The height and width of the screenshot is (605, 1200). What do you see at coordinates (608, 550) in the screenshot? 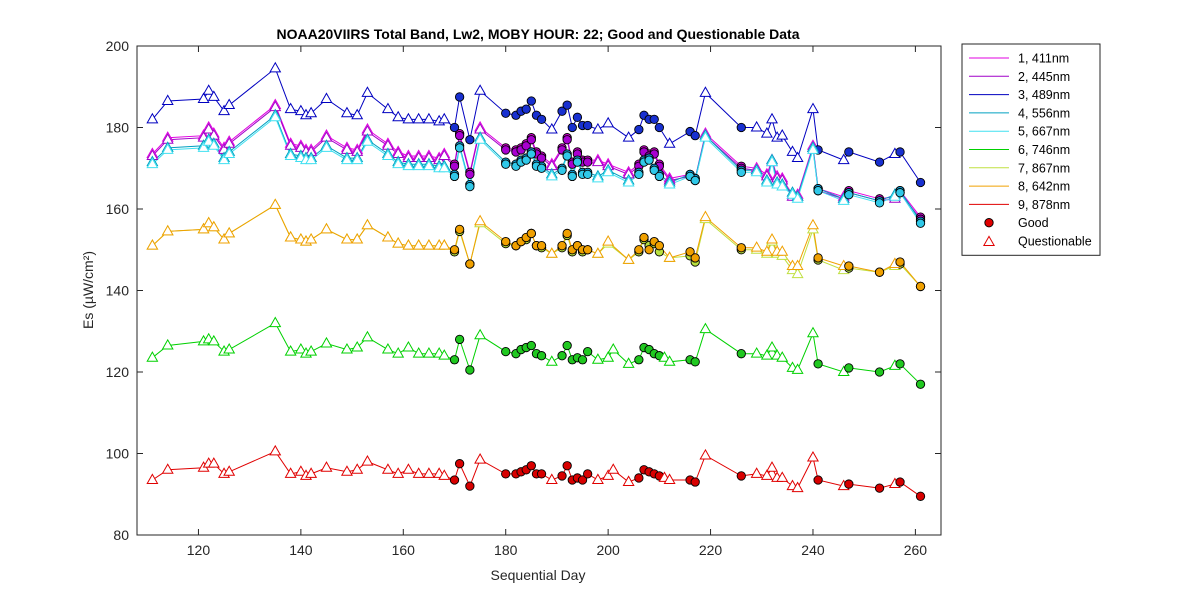
I see `x-tick-label: 200` at bounding box center [608, 550].